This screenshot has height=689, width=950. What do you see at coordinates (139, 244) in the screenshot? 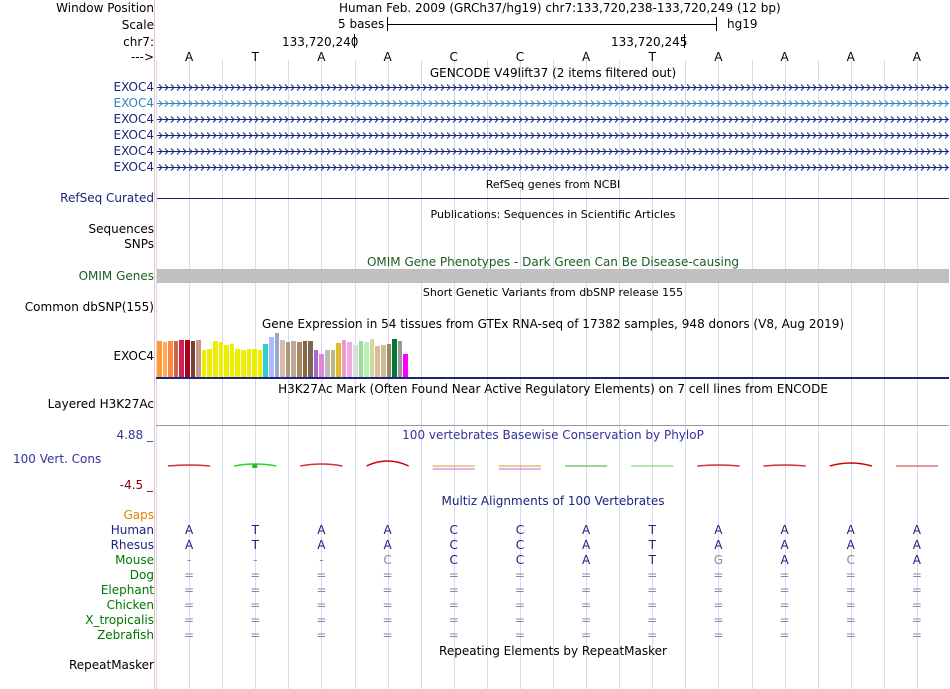
I see `pubs-snps-label: SNPs` at bounding box center [139, 244].